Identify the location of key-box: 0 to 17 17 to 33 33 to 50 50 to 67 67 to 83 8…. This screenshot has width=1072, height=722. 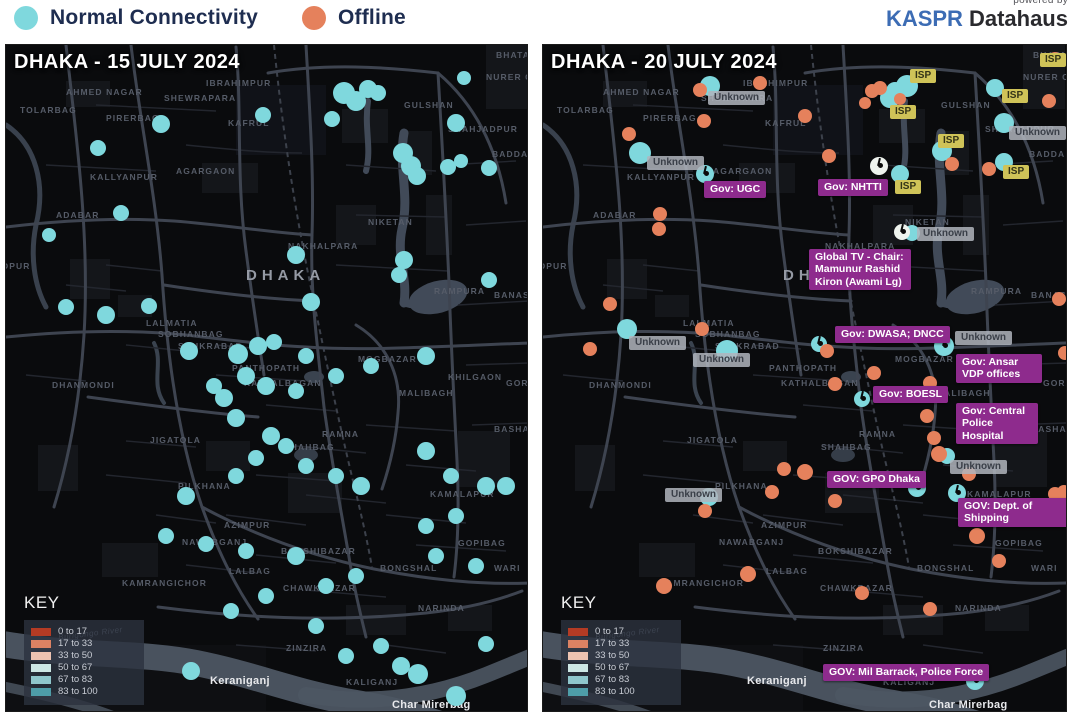
(621, 662).